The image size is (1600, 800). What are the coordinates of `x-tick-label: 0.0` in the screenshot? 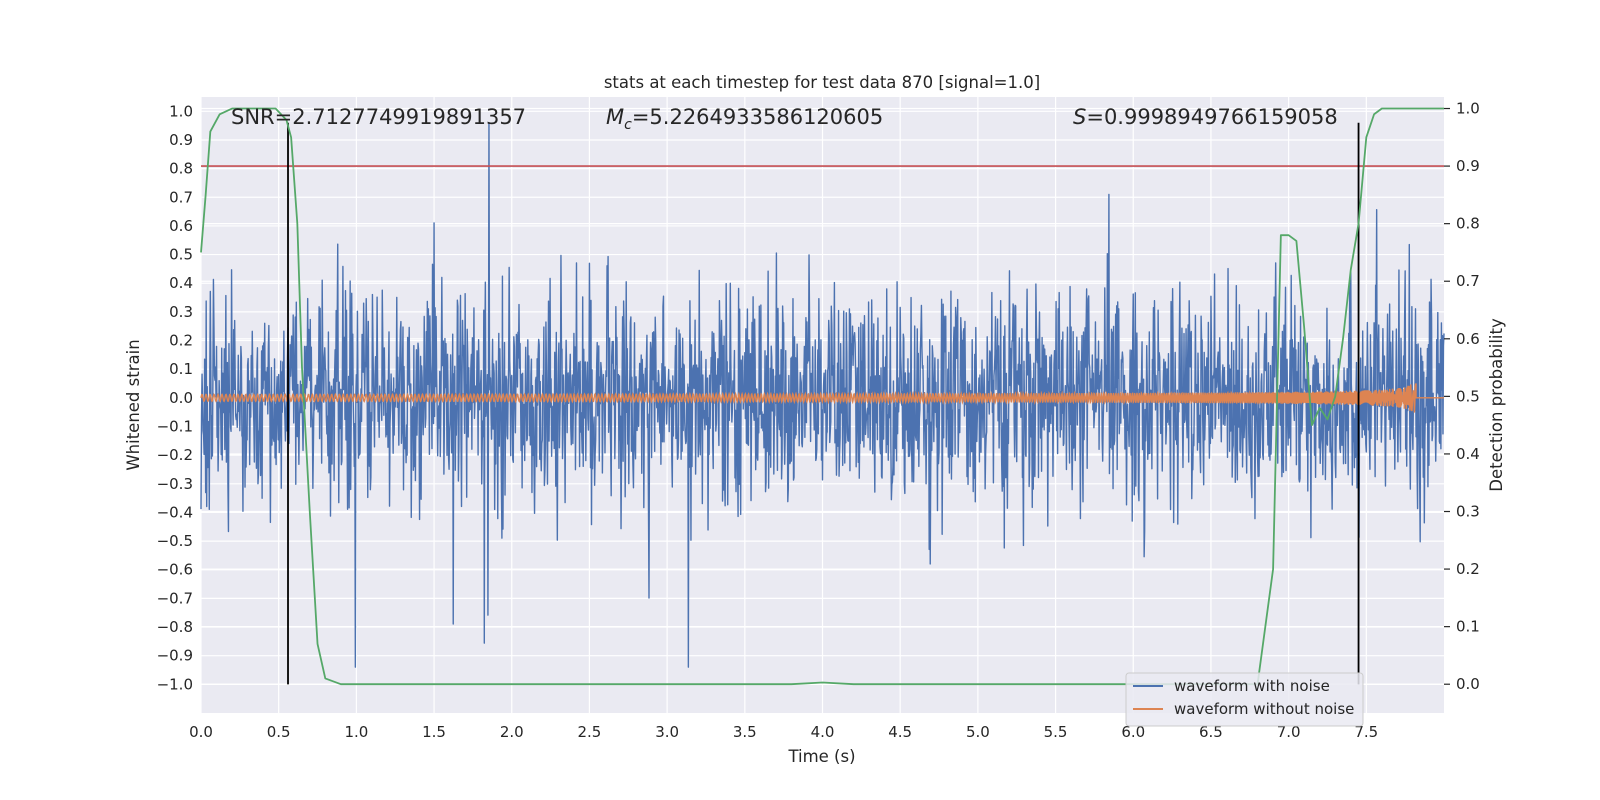 It's located at (201, 732).